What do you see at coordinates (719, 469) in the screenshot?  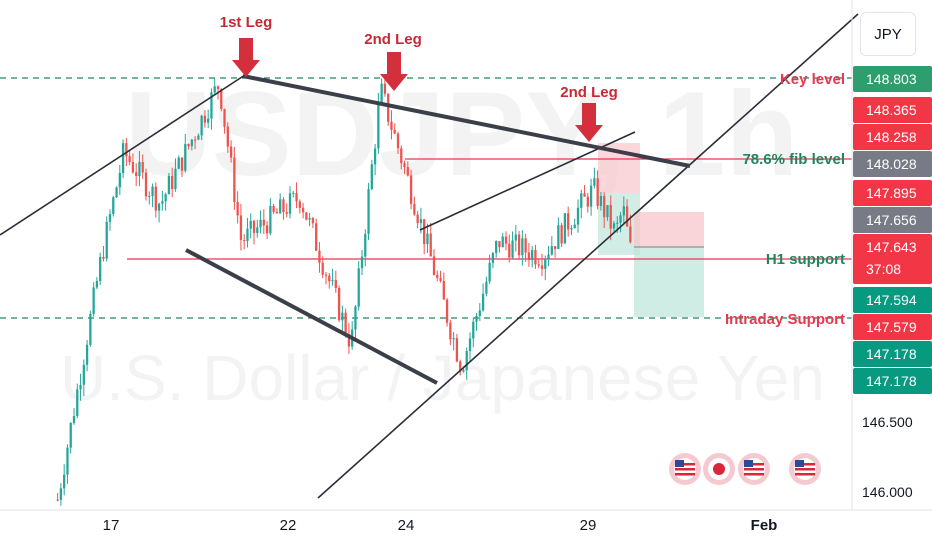 I see `japan-flag-icon` at bounding box center [719, 469].